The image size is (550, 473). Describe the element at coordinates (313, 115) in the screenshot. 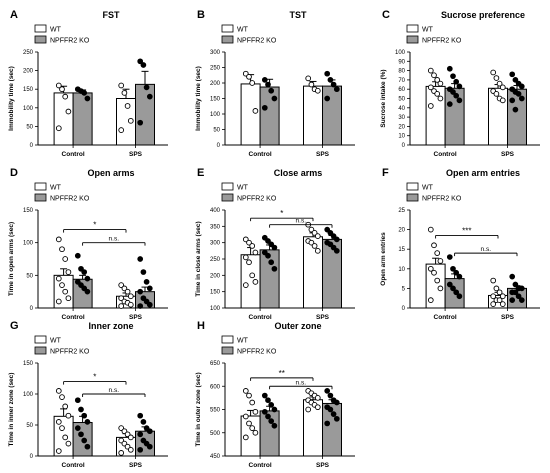

I see `bar-wt-sps` at that location.